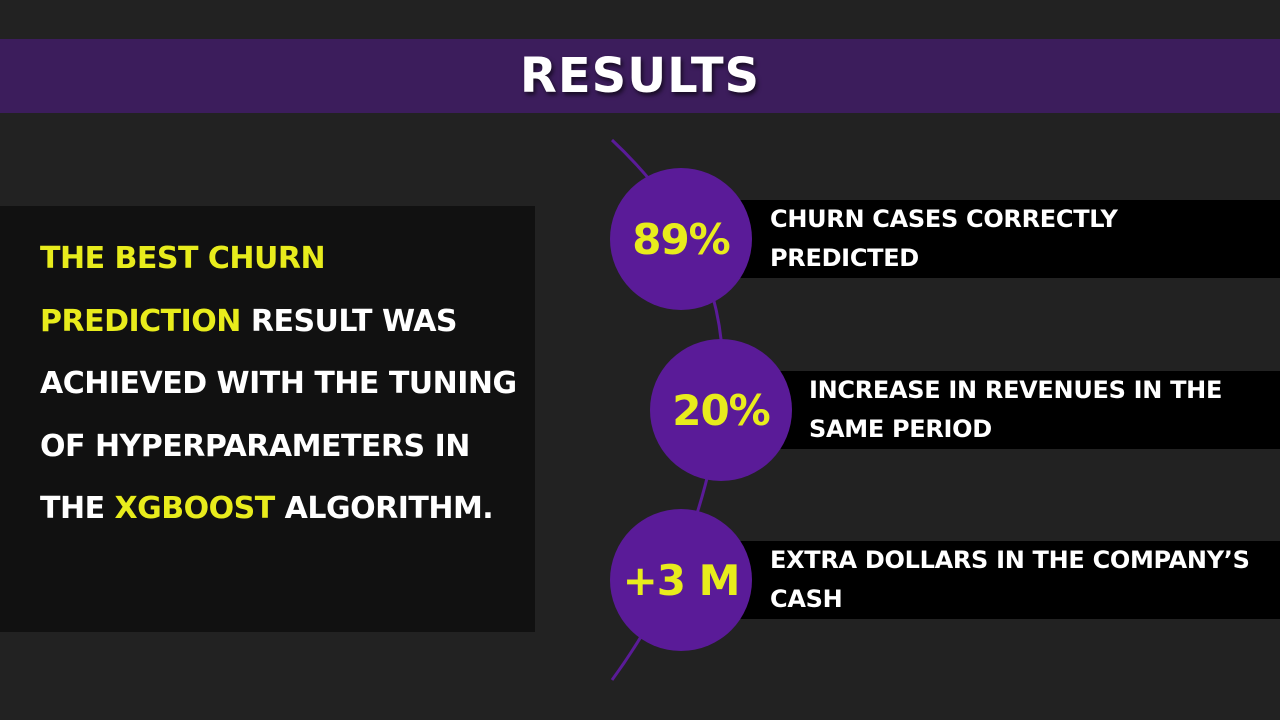  What do you see at coordinates (195, 508) in the screenshot?
I see `summary-highlight-algorithm: XGBOOST` at bounding box center [195, 508].